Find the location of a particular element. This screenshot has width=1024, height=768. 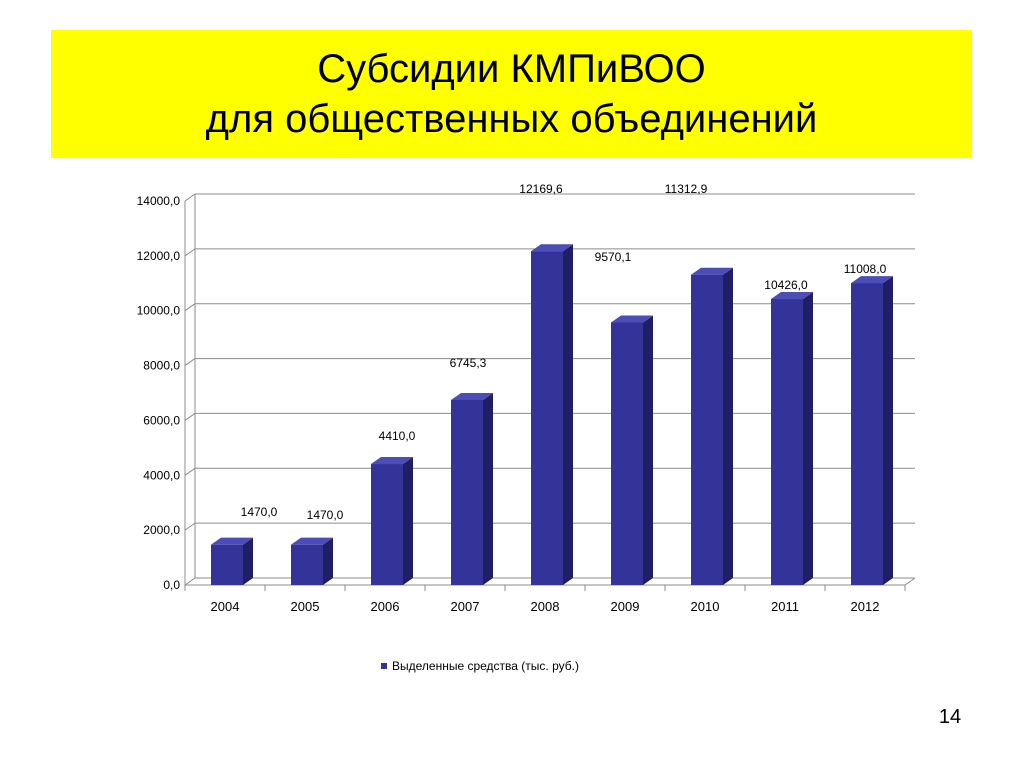

y-tick-label: 0,0 is located at coordinates (171, 585).